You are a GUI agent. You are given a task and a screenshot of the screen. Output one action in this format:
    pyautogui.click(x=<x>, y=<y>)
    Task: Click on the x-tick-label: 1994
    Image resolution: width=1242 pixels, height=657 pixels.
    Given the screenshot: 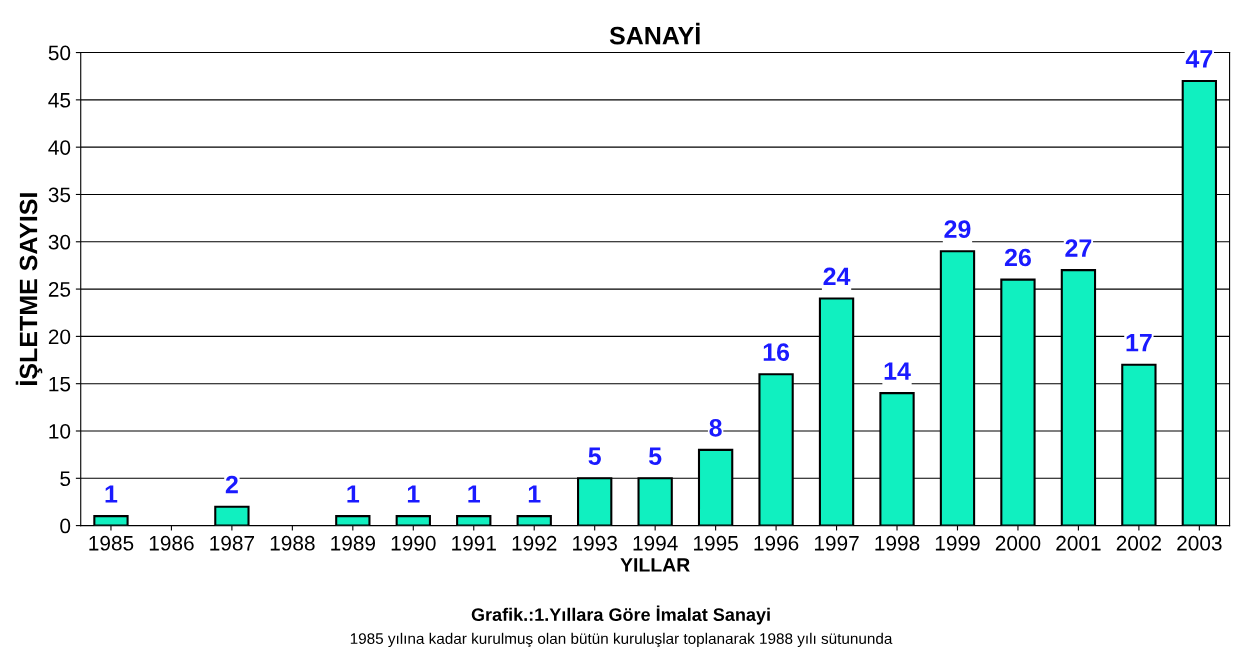 What is the action you would take?
    pyautogui.click(x=655, y=543)
    